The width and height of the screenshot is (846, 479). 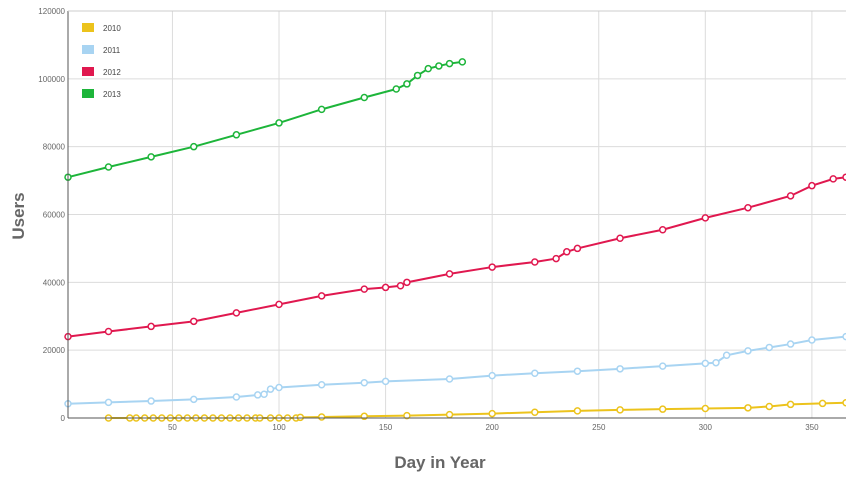 I want to click on legend-swatch-2011, so click(x=88, y=49).